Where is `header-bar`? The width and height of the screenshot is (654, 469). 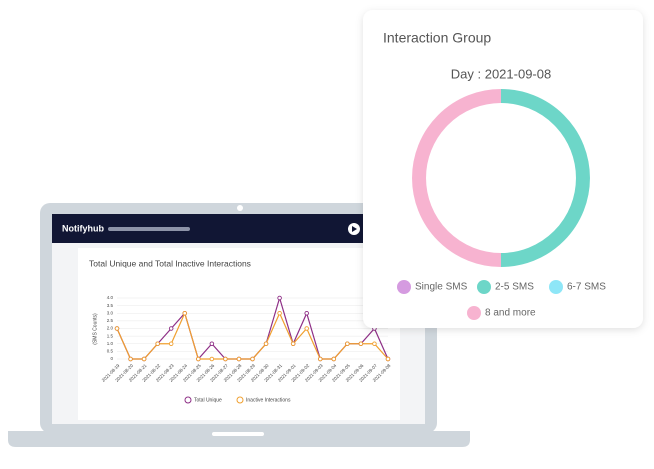
header-bar is located at coordinates (149, 229).